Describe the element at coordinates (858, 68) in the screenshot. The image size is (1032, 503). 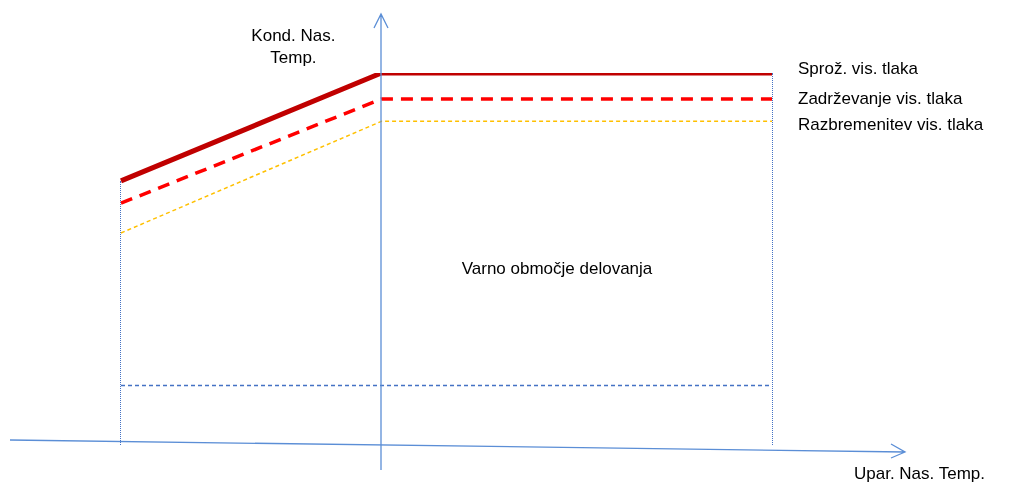
I see `series-label: Sprož. vis. tlaka` at that location.